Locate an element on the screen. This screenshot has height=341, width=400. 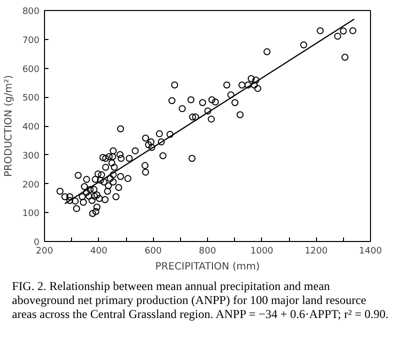
x-tick-label: 400 is located at coordinates (99, 251).